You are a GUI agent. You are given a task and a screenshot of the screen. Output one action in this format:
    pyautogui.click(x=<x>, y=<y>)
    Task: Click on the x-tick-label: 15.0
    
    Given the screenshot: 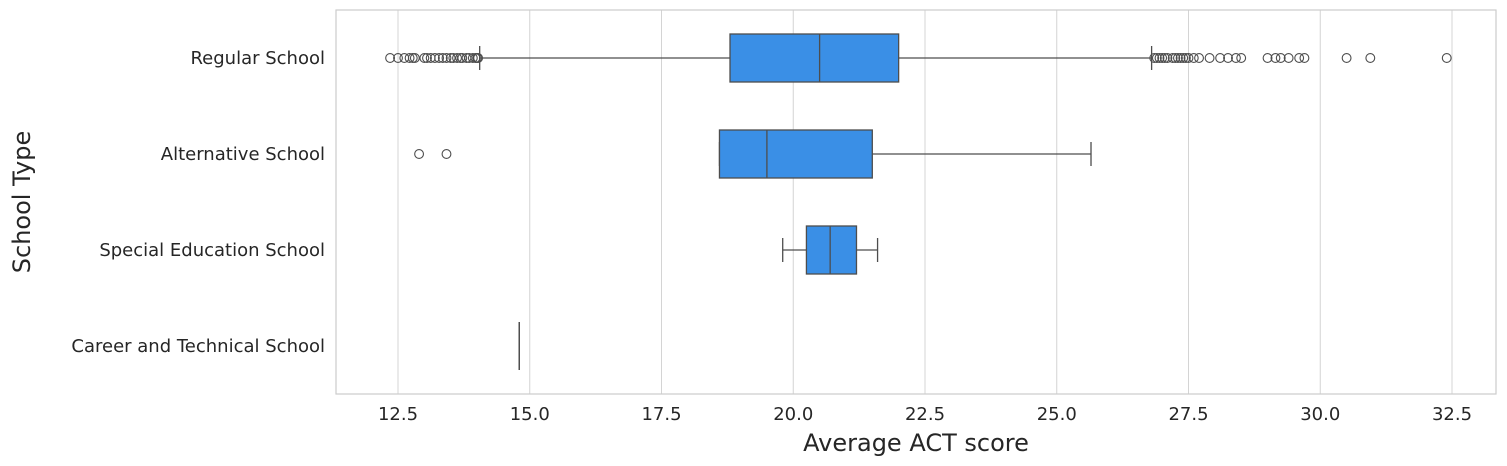 What is the action you would take?
    pyautogui.click(x=530, y=414)
    